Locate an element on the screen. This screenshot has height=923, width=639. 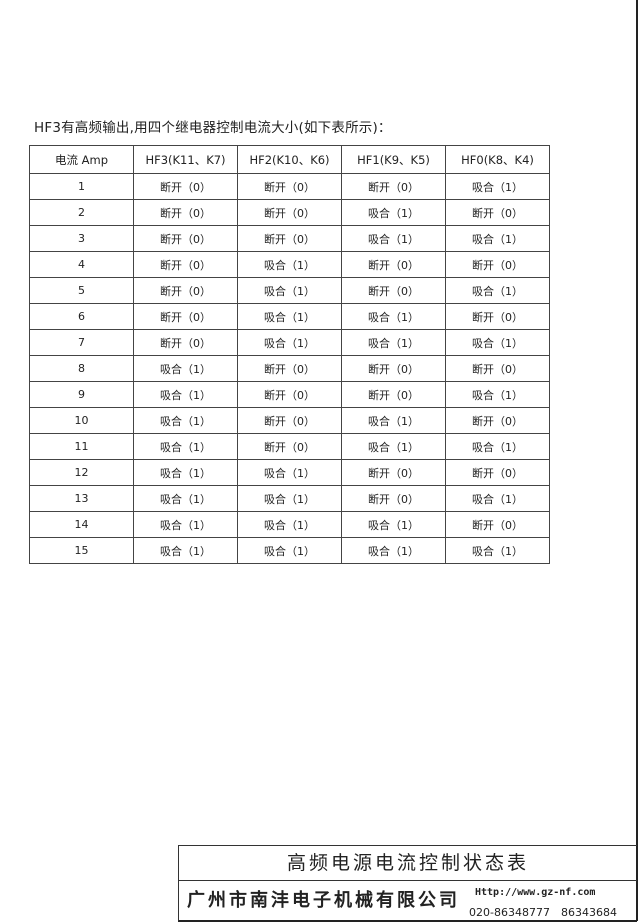
company-url: Http://www.gz-nf.com is located at coordinates (535, 892).